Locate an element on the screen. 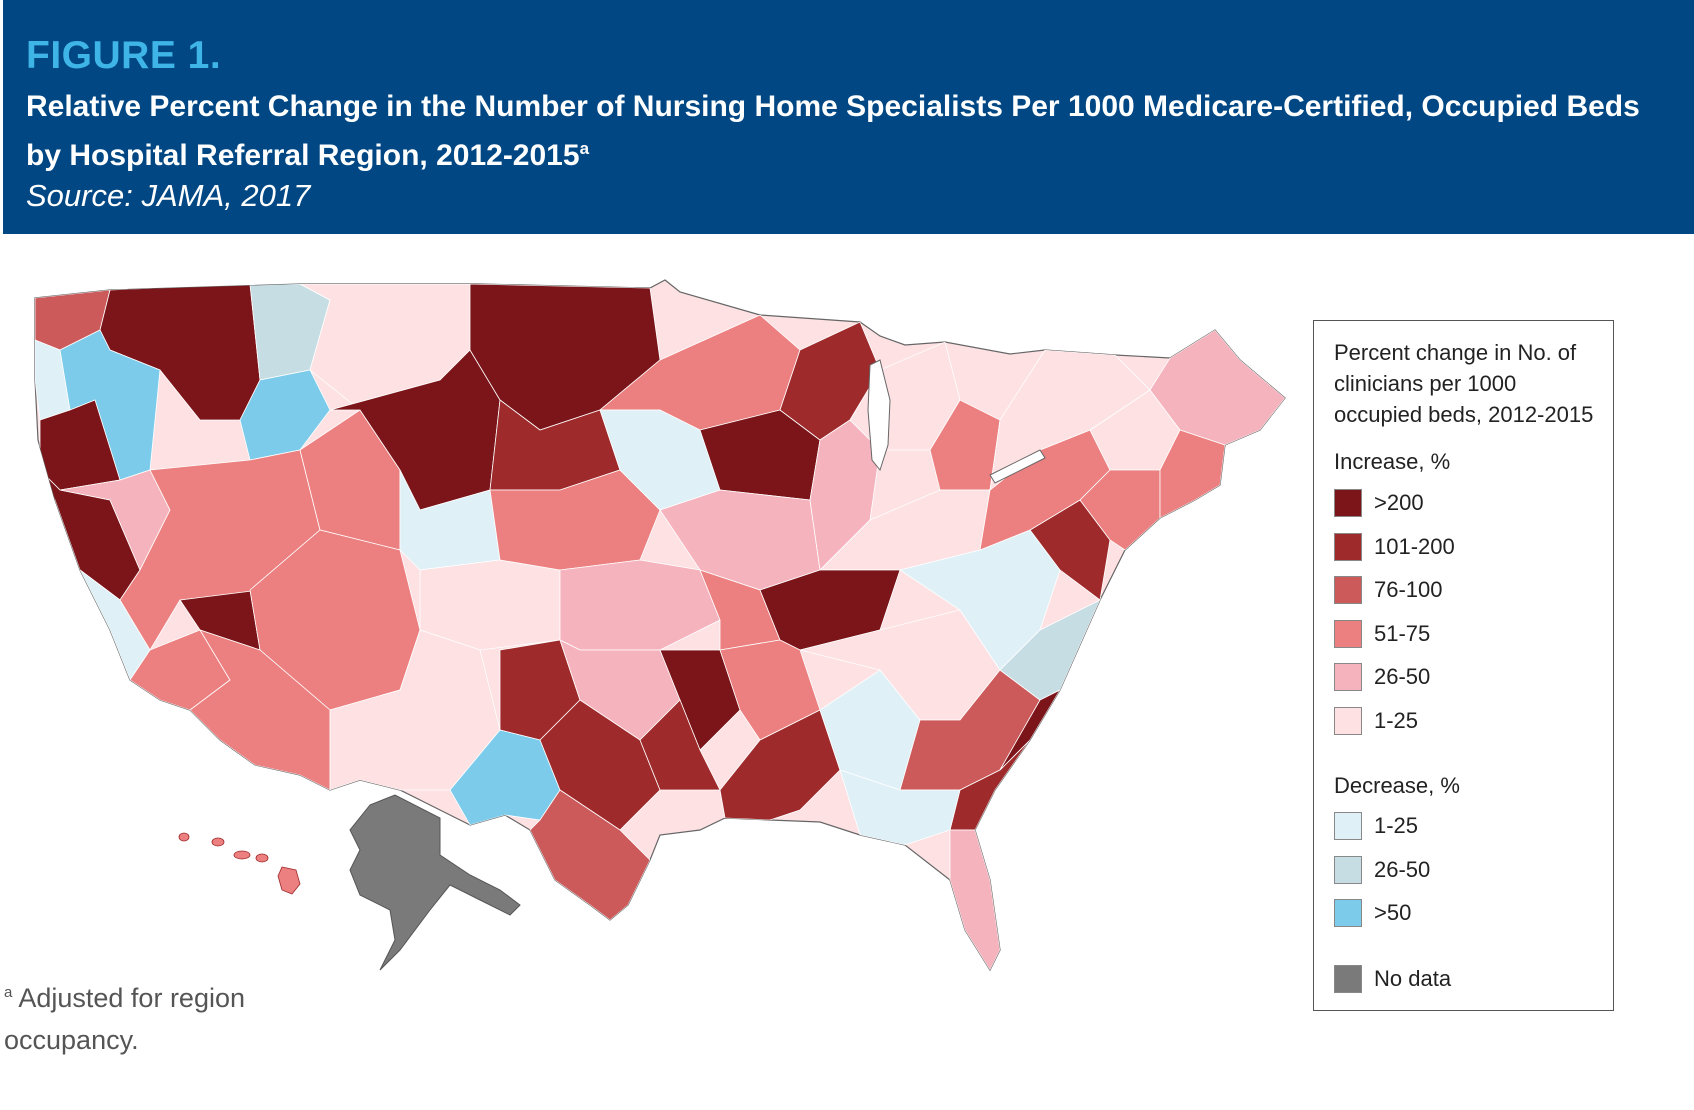 This screenshot has width=1694, height=1110. legend-item-increase-2: 76-100 is located at coordinates (1388, 590).